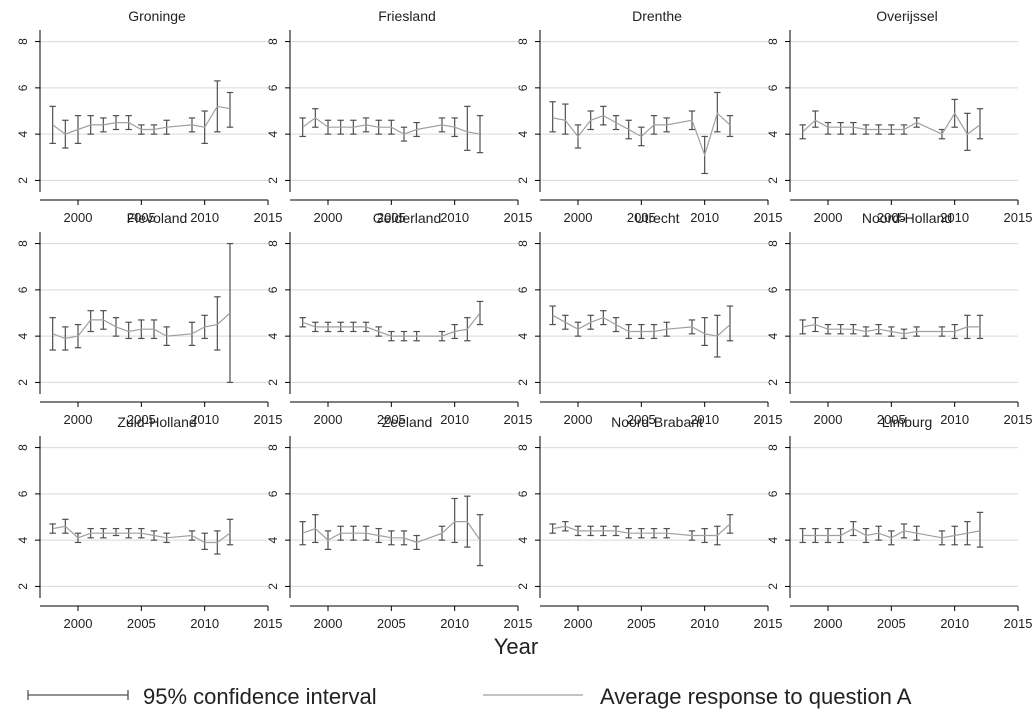  I want to click on panel-gelderland: Gelderland 2 4 6 8 2000 2005 2010 2015, so click(399, 318).